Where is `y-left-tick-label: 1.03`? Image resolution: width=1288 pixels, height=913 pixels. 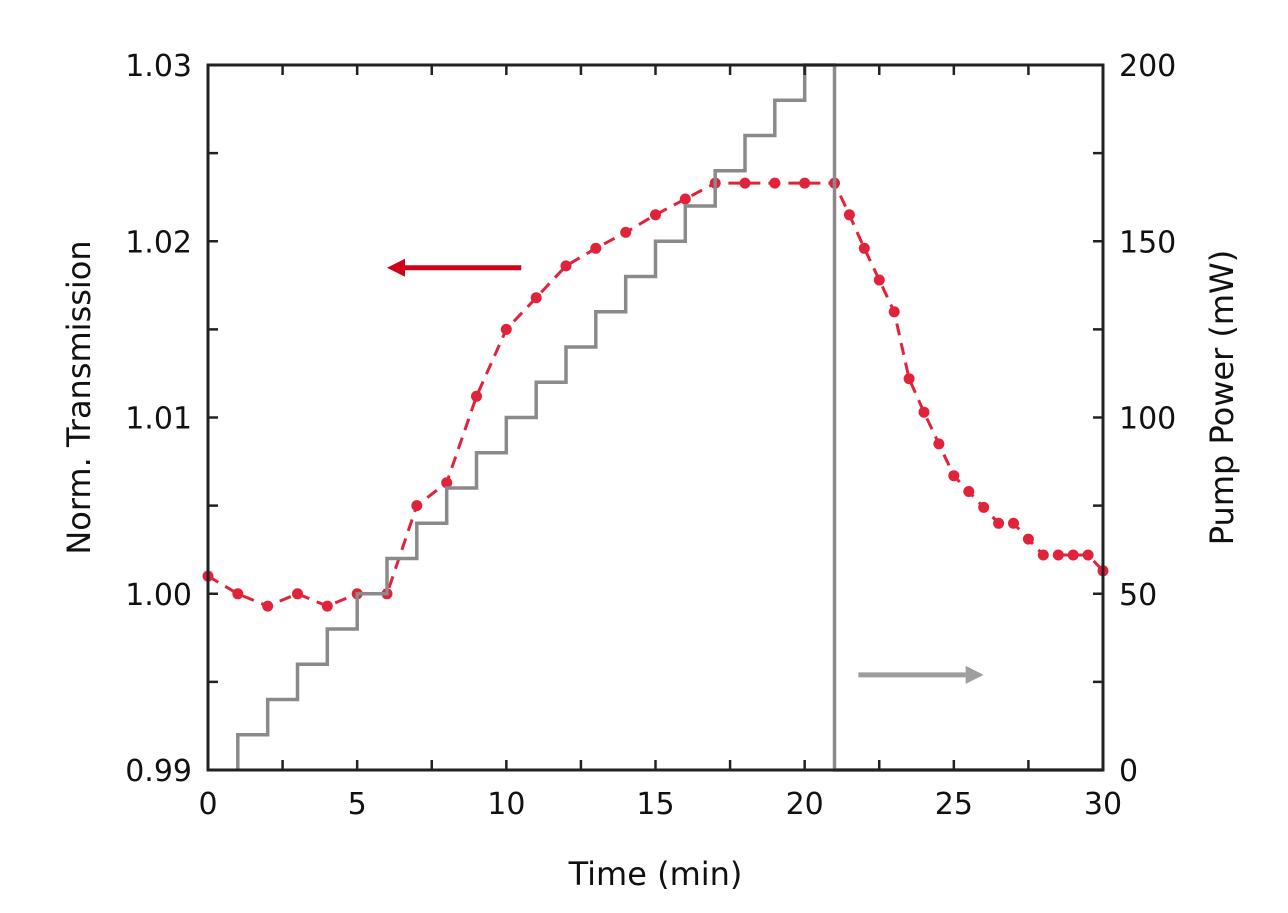
y-left-tick-label: 1.03 is located at coordinates (158, 66).